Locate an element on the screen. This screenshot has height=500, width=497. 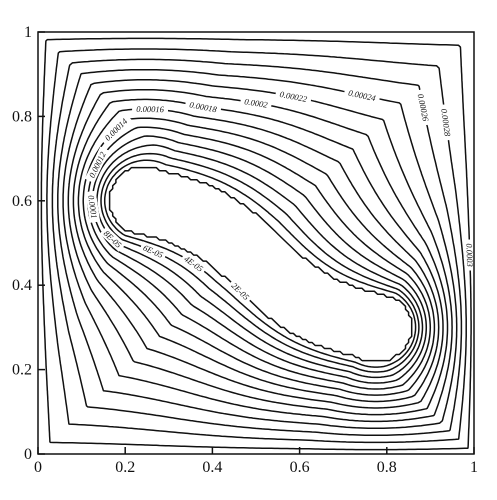
contour-label: 0.00024 is located at coordinates (362, 95).